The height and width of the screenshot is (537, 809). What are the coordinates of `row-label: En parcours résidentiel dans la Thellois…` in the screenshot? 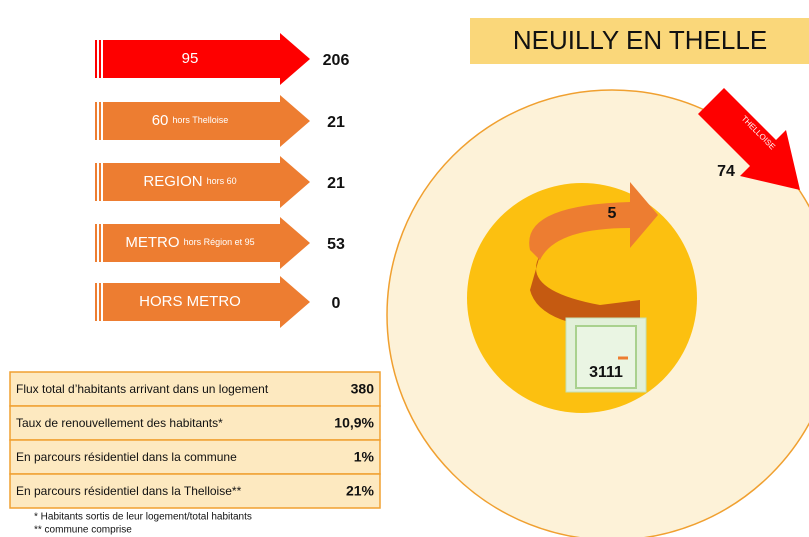 It's located at (129, 491).